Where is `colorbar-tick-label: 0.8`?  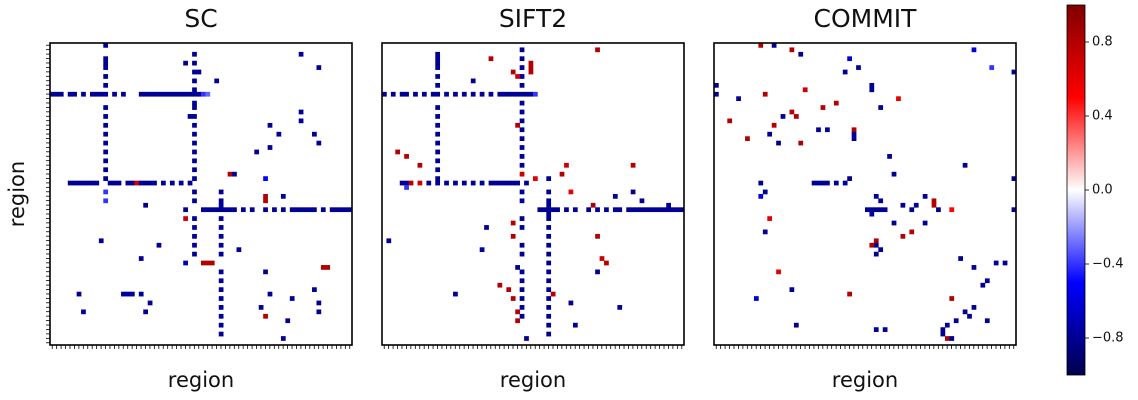 colorbar-tick-label: 0.8 is located at coordinates (1102, 42).